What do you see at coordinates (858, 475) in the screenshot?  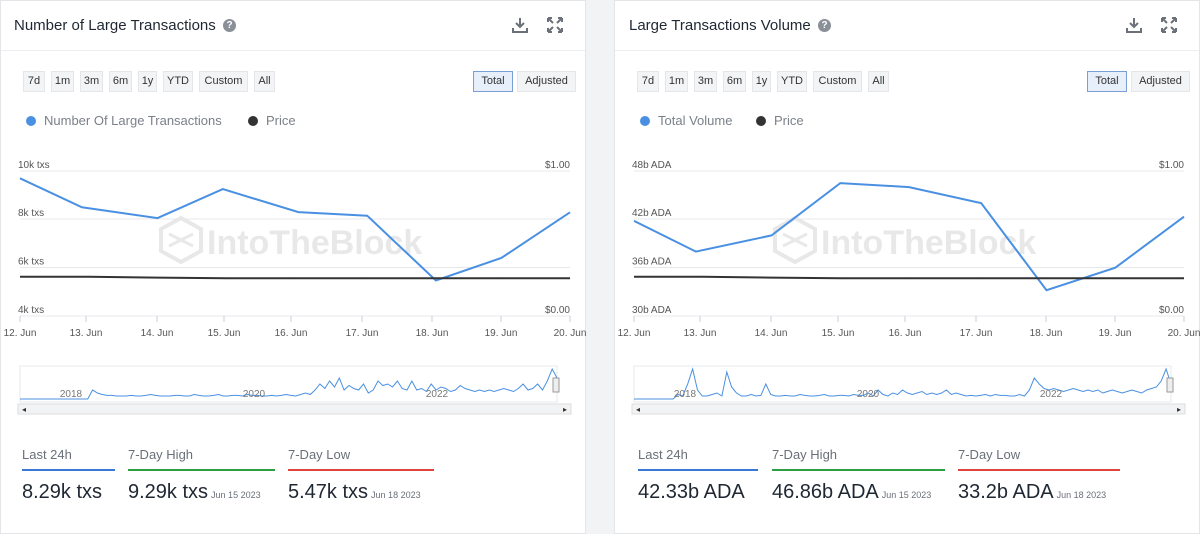 I see `stat-tab: 7-Day High 46.86b ADA Jun 15 2023` at bounding box center [858, 475].